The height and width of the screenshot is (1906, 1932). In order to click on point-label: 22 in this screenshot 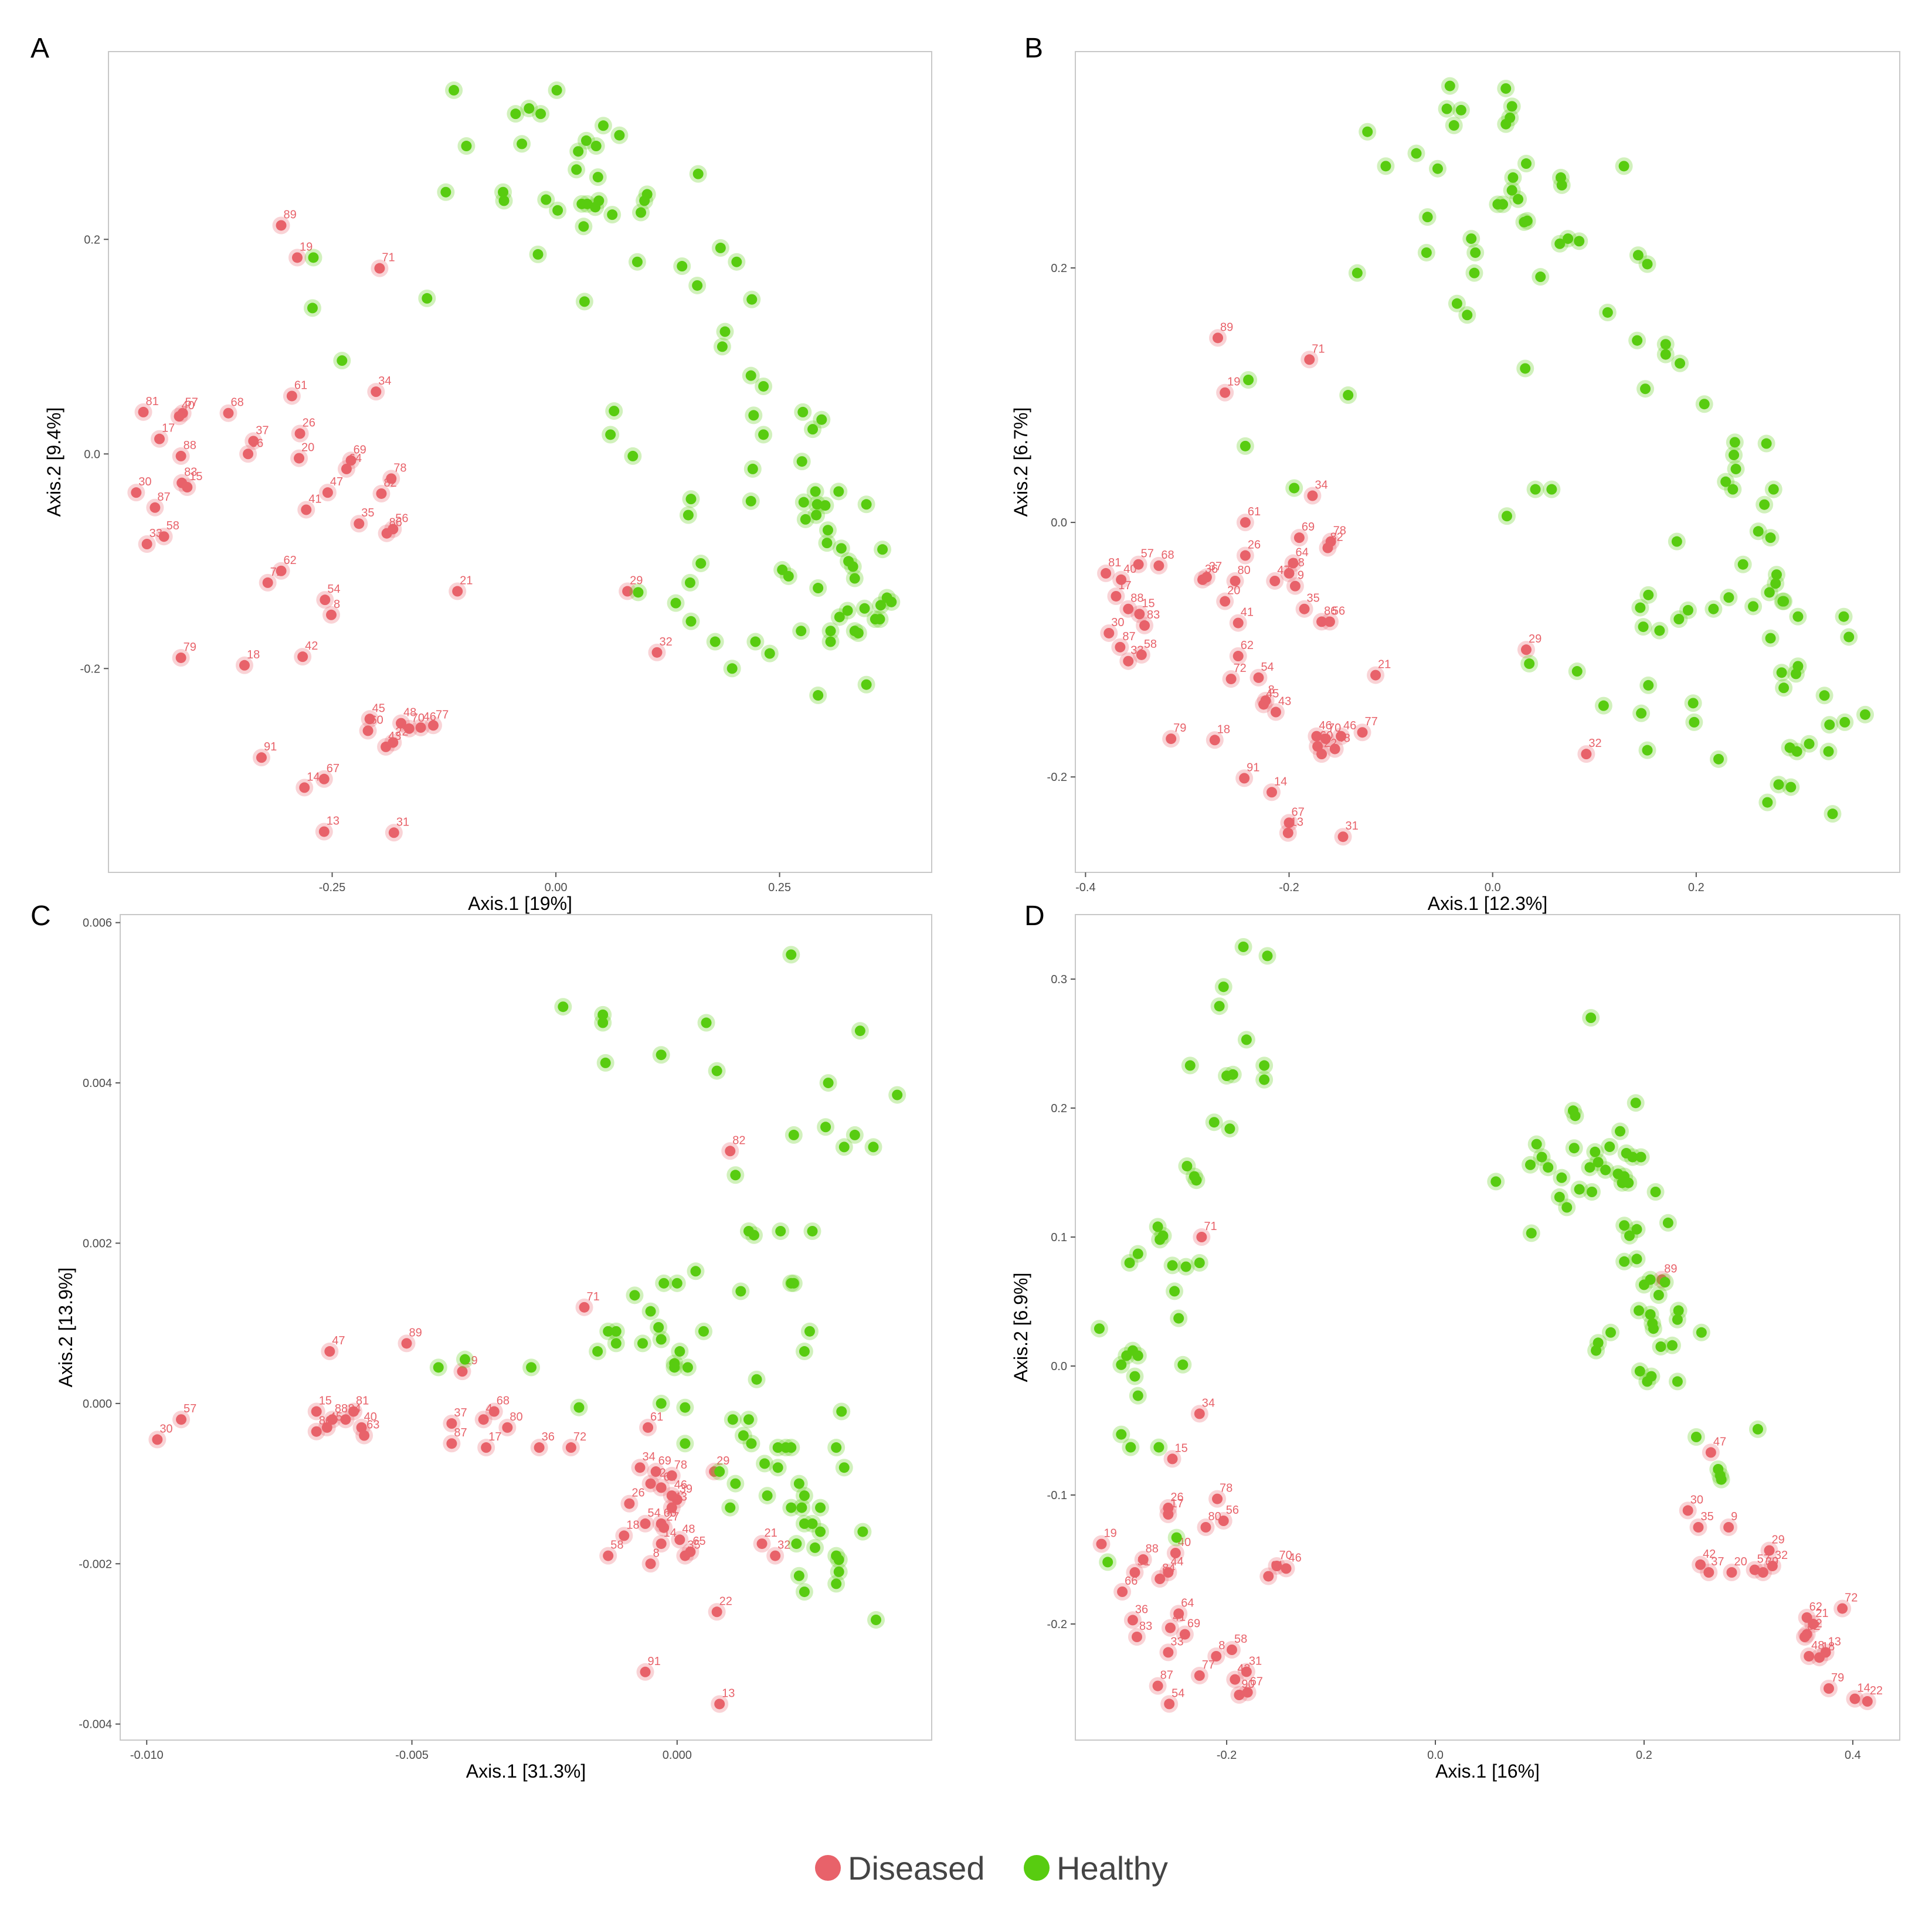, I will do `click(401, 732)`.